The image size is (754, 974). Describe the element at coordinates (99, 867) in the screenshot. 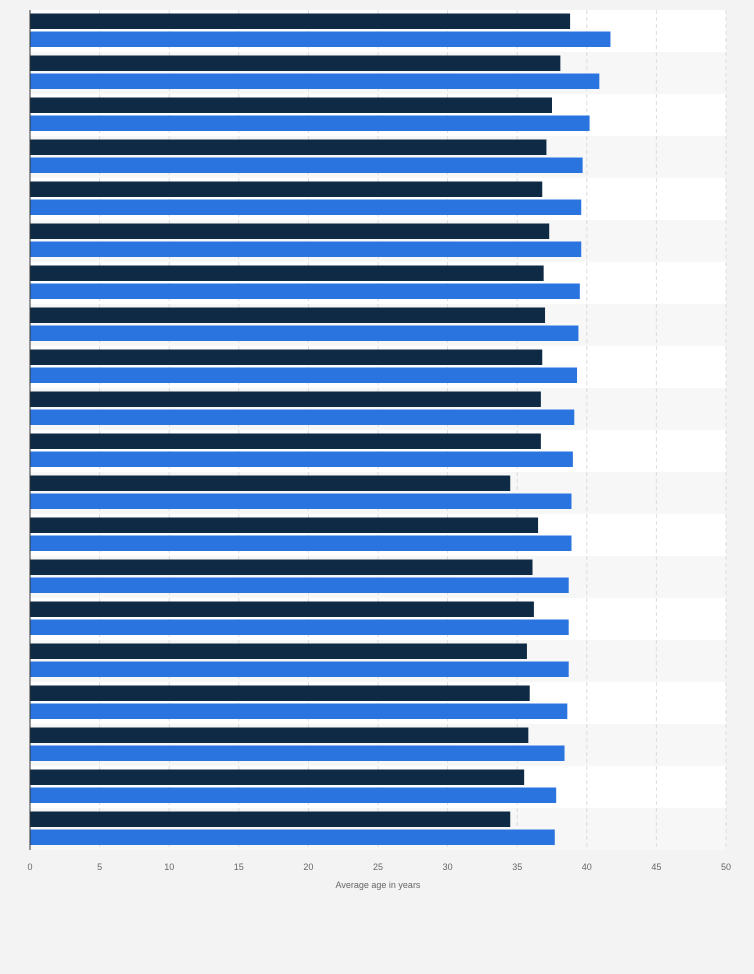

I see `x-tick-label: 5` at that location.